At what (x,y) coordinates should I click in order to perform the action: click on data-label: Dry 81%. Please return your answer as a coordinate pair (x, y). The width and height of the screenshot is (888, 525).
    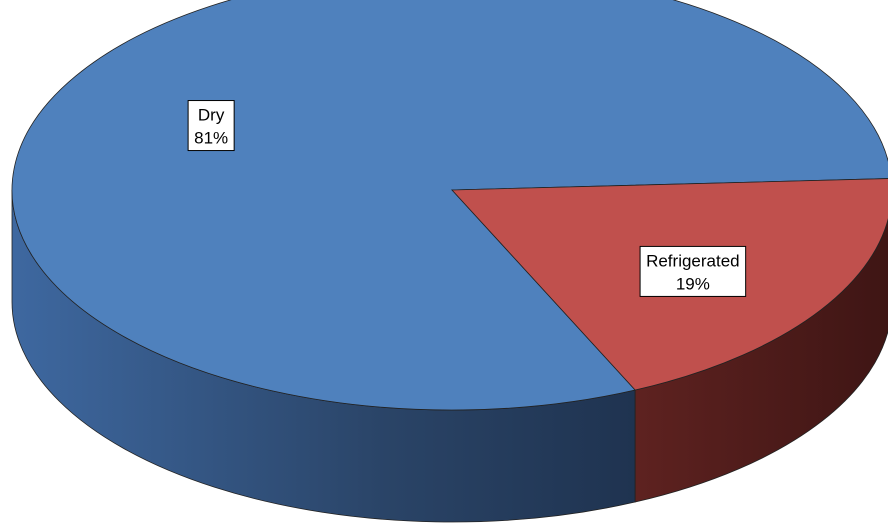
    Looking at the image, I should click on (211, 126).